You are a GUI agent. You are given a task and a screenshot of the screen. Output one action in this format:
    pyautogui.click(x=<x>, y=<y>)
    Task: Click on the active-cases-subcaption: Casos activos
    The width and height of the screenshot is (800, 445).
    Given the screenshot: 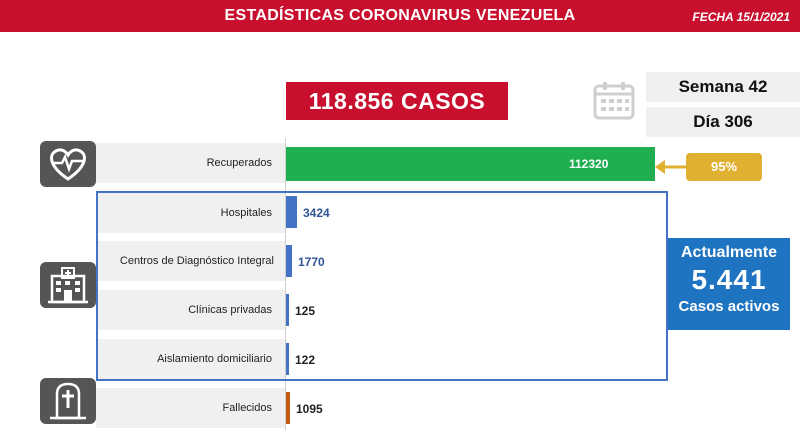 What is the action you would take?
    pyautogui.click(x=729, y=306)
    